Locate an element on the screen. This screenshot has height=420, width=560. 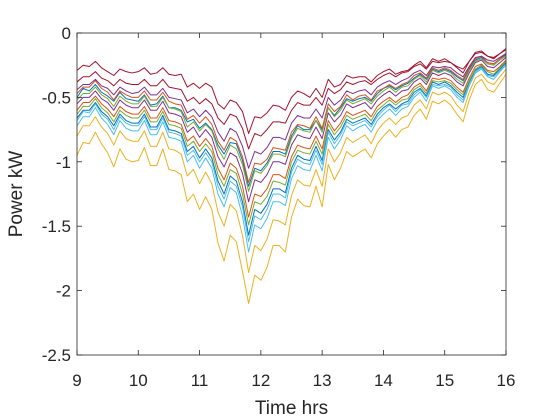
x-tick-label-7: 15 is located at coordinates (444, 380).